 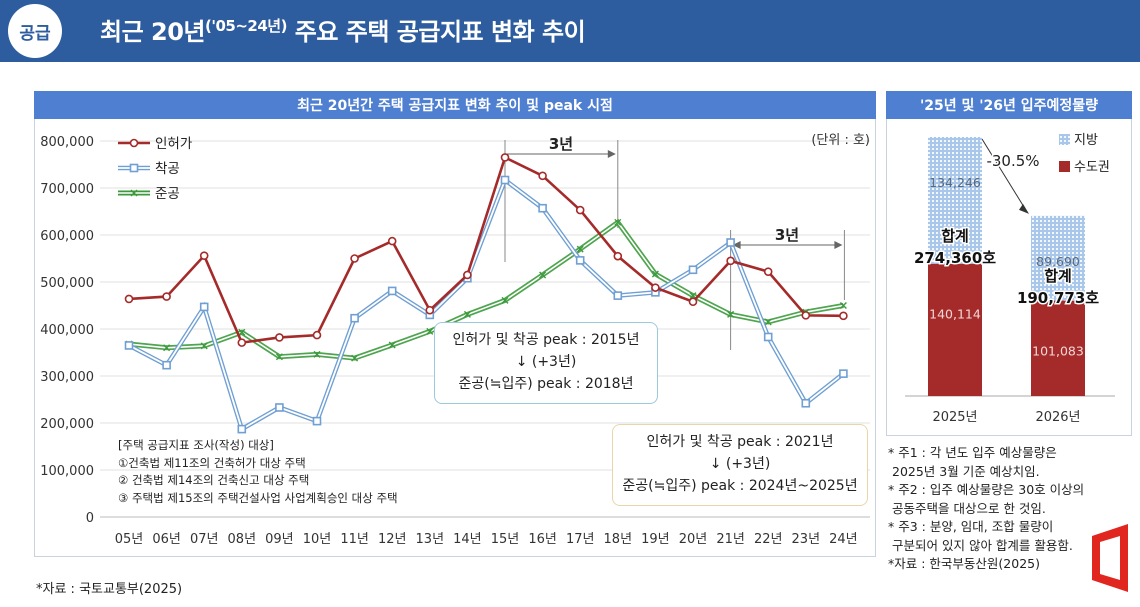 What do you see at coordinates (214, 480) in the screenshot?
I see `survey-line3: ② 건축법 제14조의 건축신고 대상 주택` at bounding box center [214, 480].